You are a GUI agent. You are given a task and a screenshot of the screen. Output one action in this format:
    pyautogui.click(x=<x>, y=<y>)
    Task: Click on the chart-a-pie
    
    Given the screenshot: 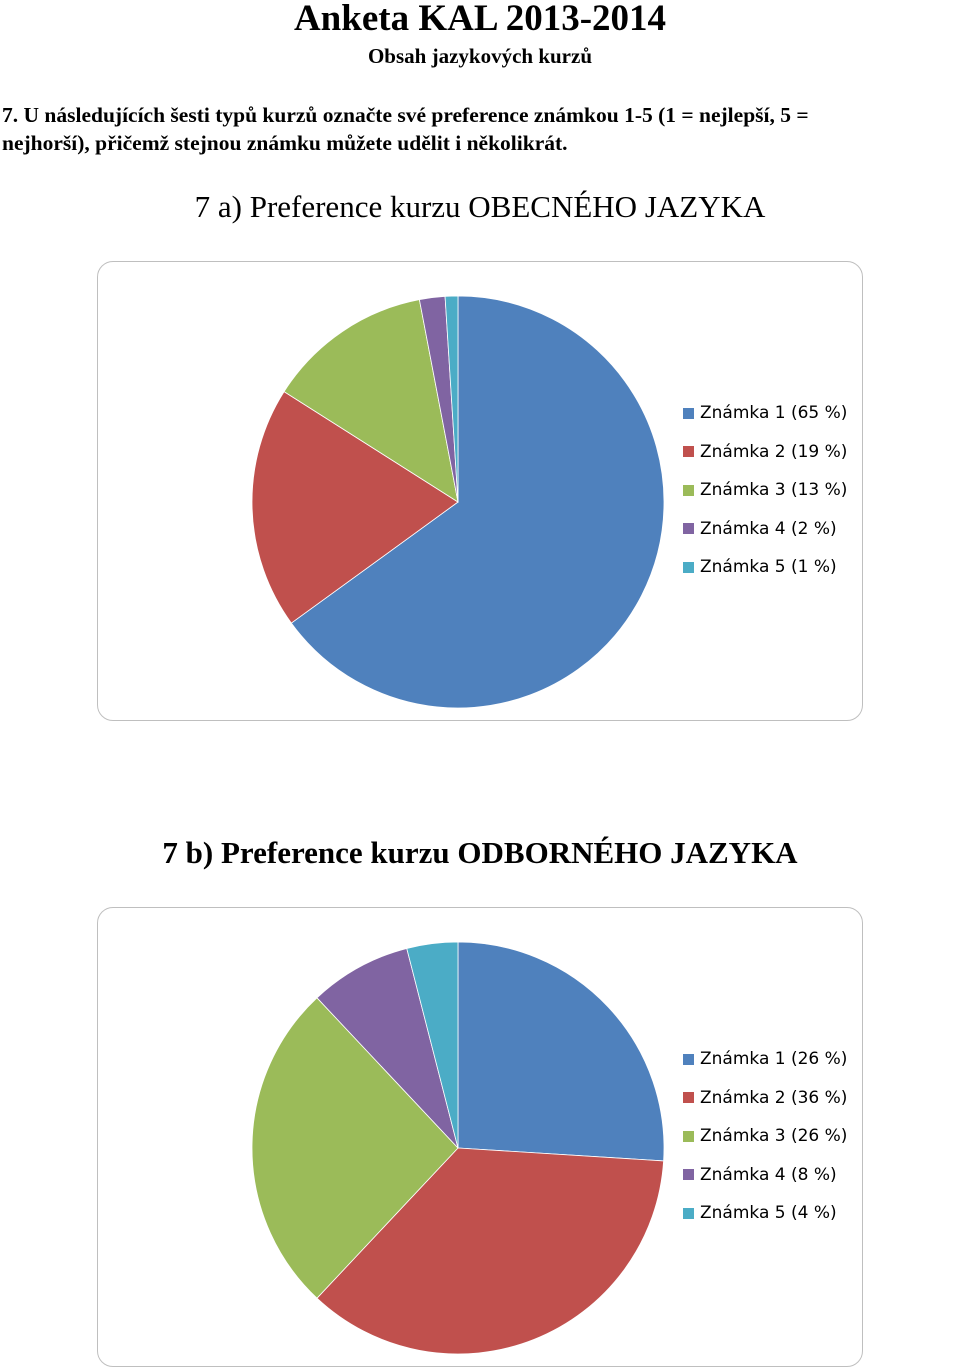 What is the action you would take?
    pyautogui.click(x=458, y=502)
    